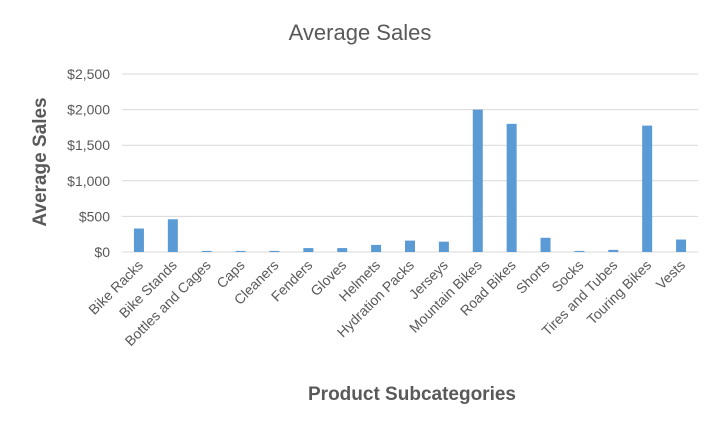  What do you see at coordinates (40, 161) in the screenshot?
I see `y-axis-title: Average Sales` at bounding box center [40, 161].